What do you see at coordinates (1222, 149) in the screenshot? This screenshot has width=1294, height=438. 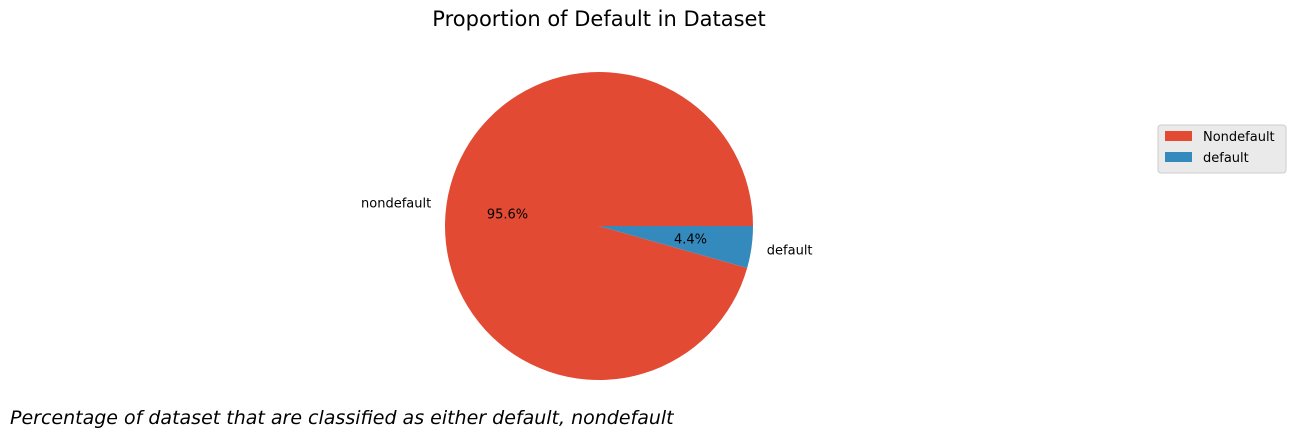 I see `legend: Nondefault default` at bounding box center [1222, 149].